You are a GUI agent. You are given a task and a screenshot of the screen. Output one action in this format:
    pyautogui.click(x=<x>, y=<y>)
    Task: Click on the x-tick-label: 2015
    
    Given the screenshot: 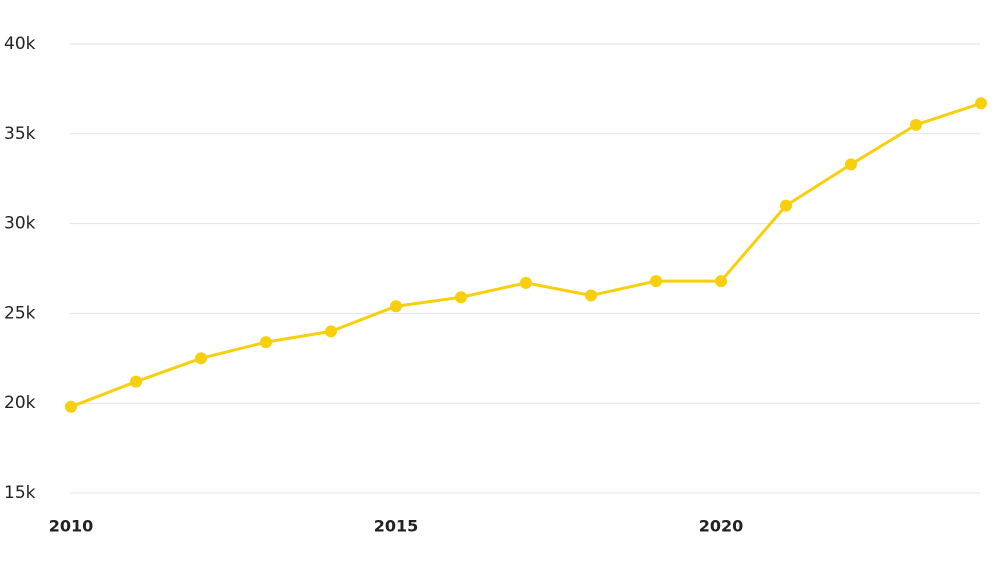 What is the action you would take?
    pyautogui.click(x=396, y=526)
    